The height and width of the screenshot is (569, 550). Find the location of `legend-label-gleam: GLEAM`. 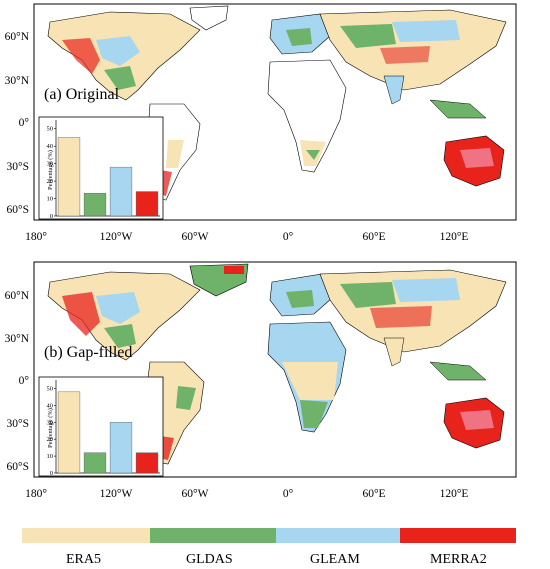

legend-label-gleam: GLEAM is located at coordinates (335, 559).